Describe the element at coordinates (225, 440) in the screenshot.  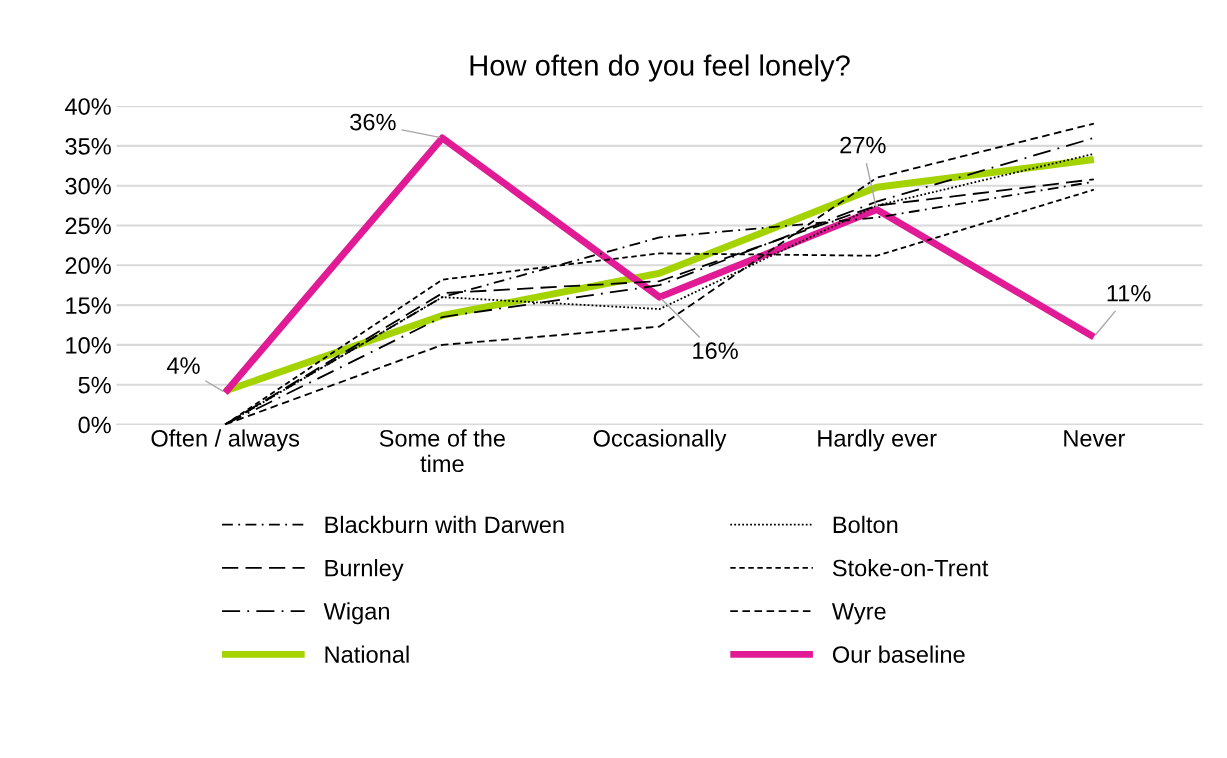
I see `x-tick-label: Often / always` at that location.